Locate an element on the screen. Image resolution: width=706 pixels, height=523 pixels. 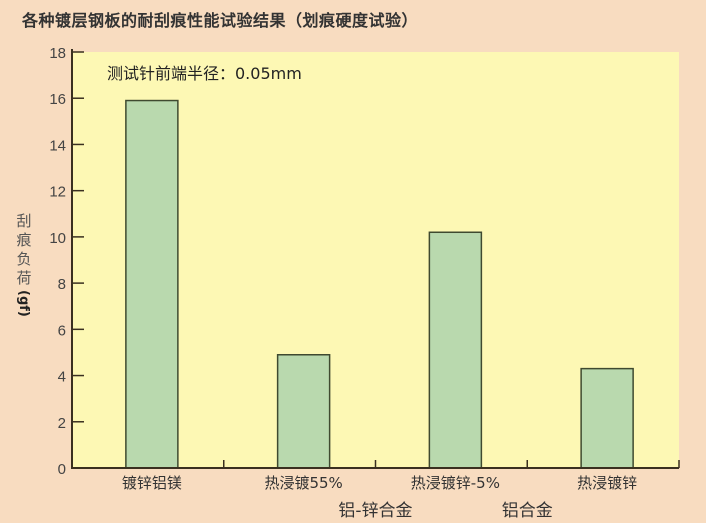
y-tick-label: 14 is located at coordinates (57, 145).